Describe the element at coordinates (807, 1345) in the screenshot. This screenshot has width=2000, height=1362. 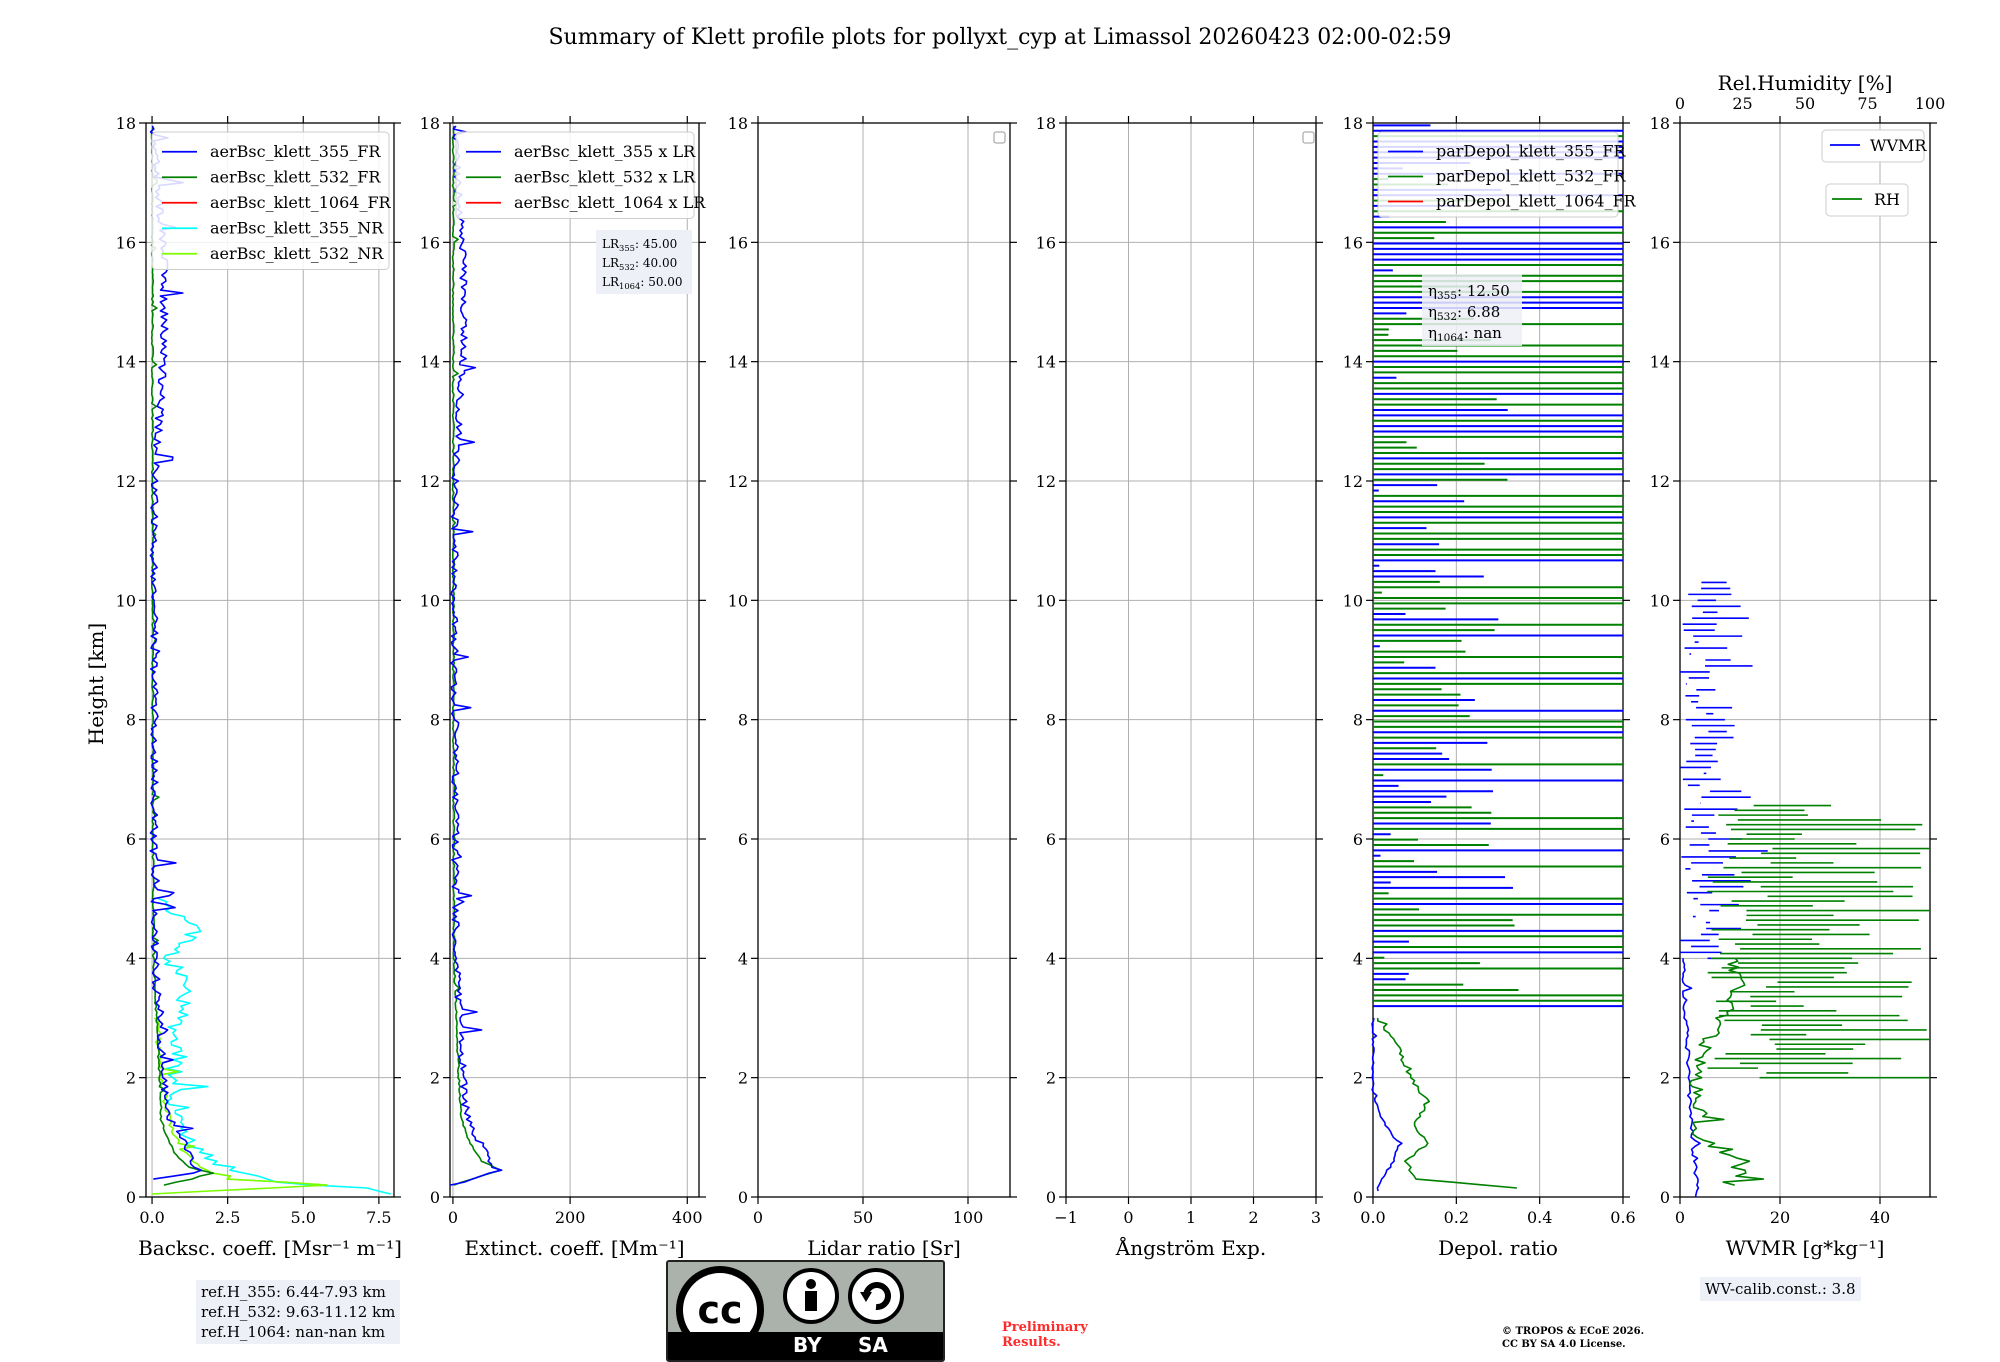
I see `license-by-label: BY` at that location.